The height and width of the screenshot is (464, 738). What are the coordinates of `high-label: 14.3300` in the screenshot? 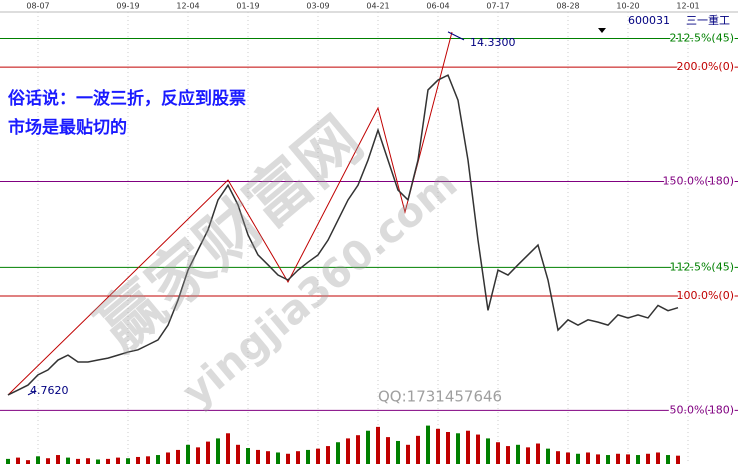 It's located at (493, 42).